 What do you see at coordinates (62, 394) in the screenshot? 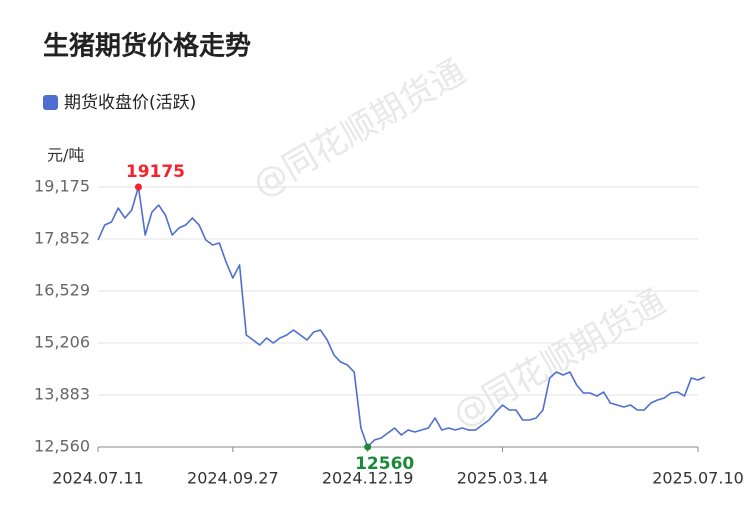
I see `y-tick-label: 13,883` at bounding box center [62, 394].